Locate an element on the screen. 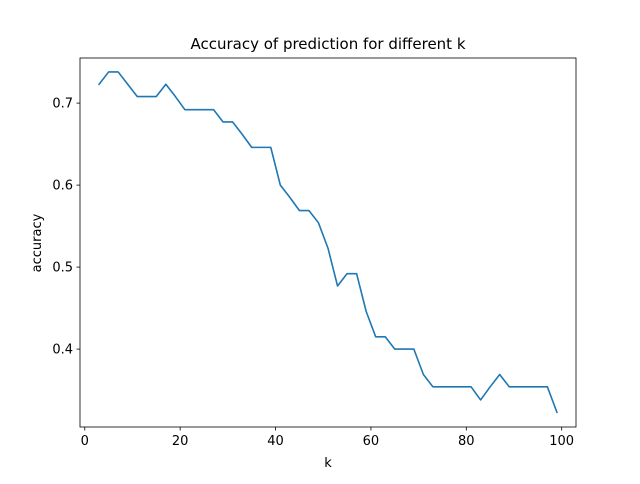 This screenshot has width=640, height=484. x-tick-label: 20 is located at coordinates (180, 441).